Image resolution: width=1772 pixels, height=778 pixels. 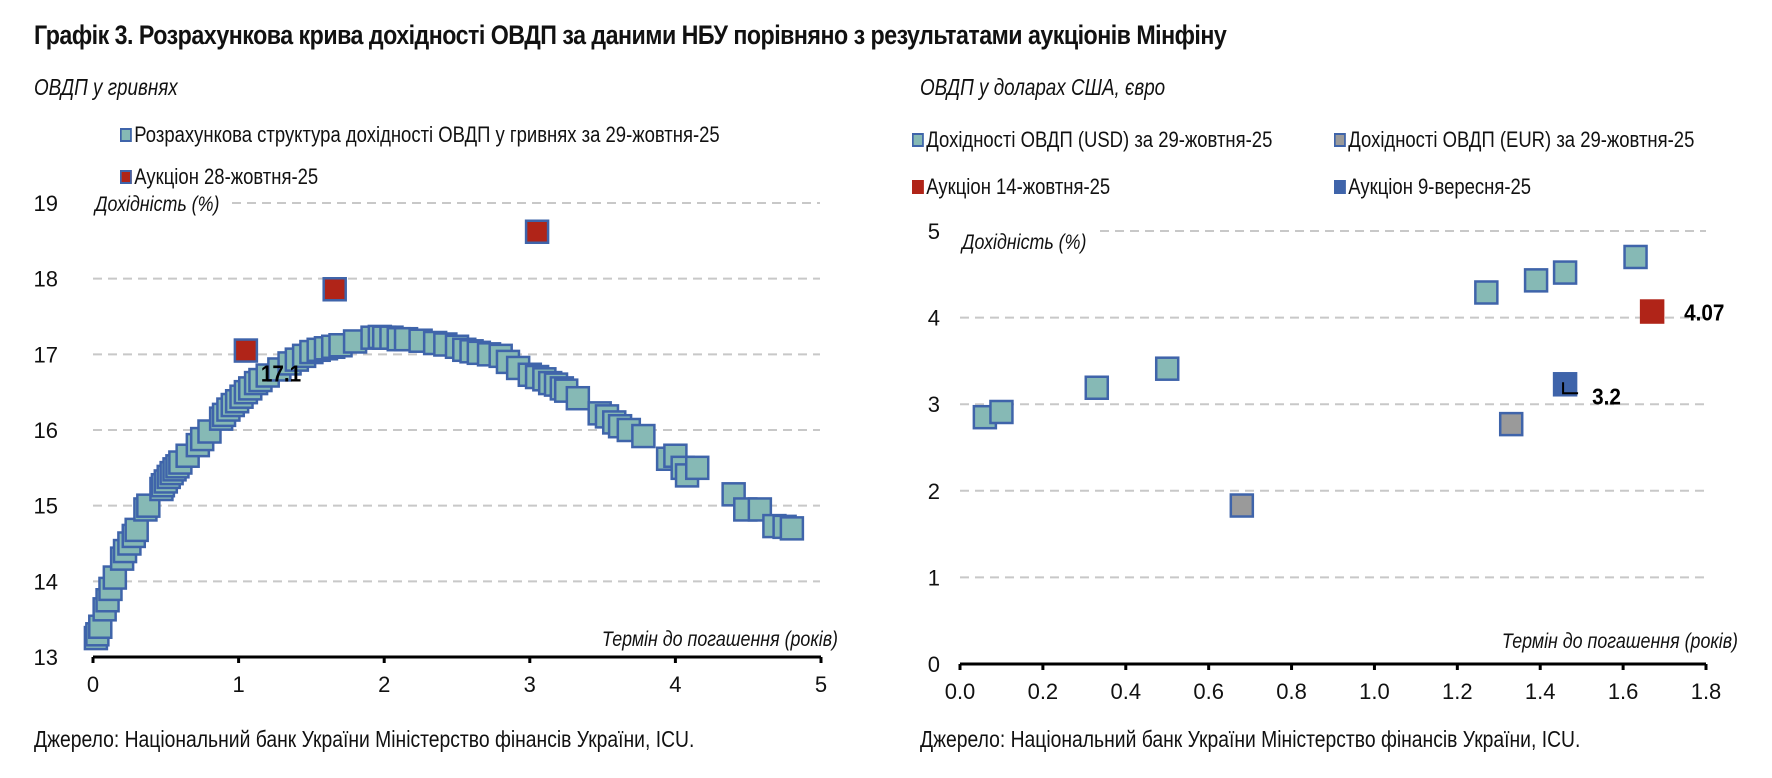 I want to click on y-tick-label: 5, so click(x=934, y=231).